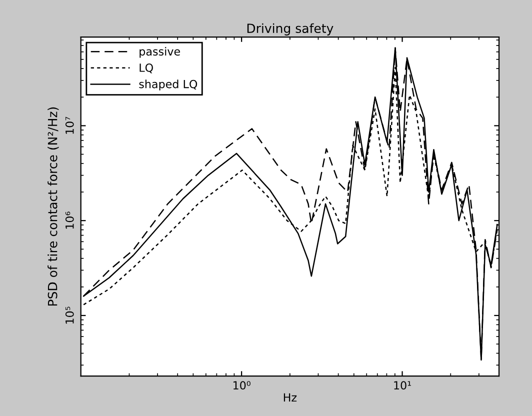  Describe the element at coordinates (168, 85) in the screenshot. I see `legend-label: shaped LQ` at that location.